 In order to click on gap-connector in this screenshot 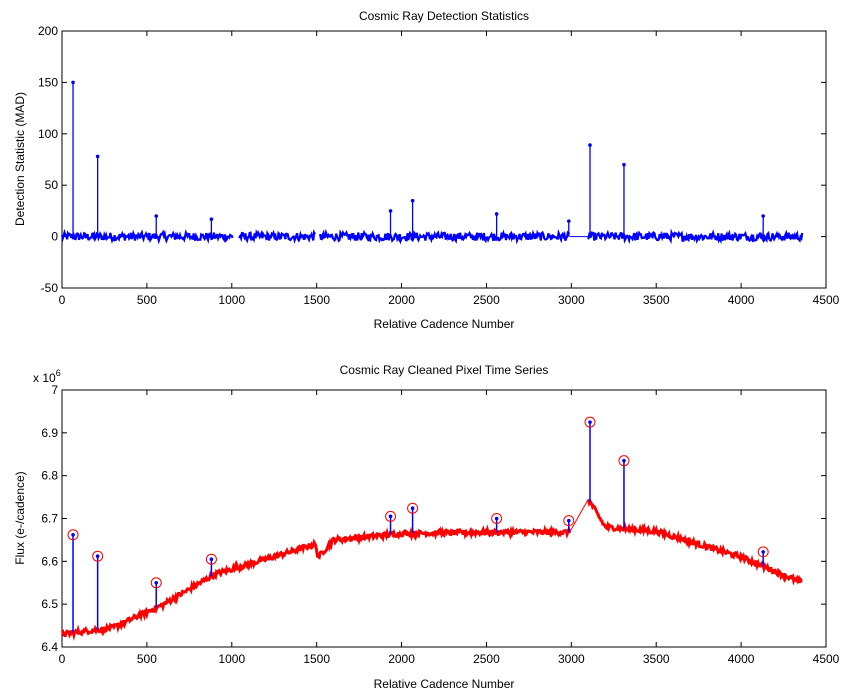, I will do `click(579, 515)`.